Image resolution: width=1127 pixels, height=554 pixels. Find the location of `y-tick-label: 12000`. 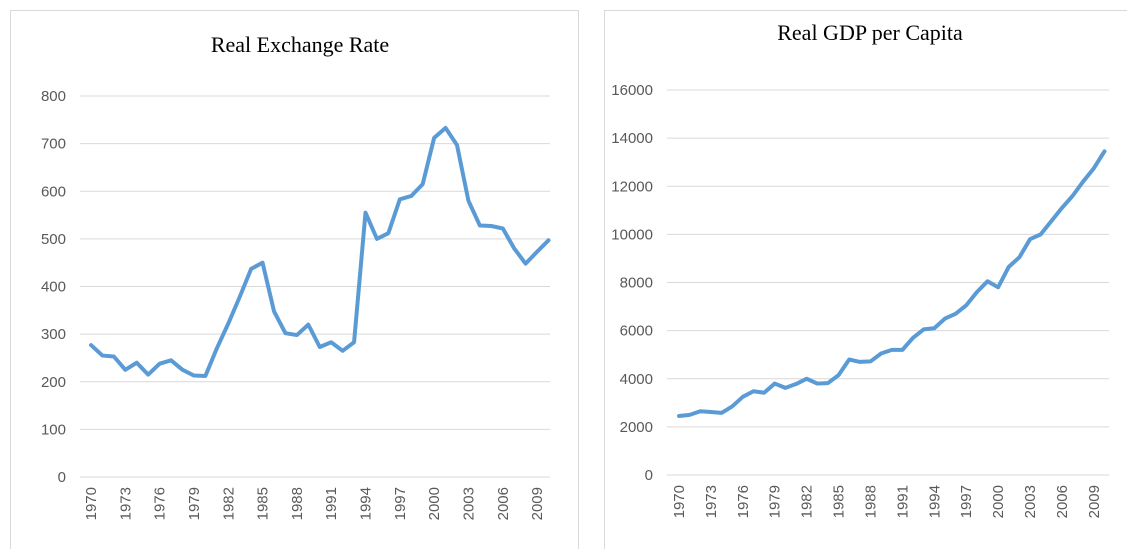

y-tick-label: 12000 is located at coordinates (632, 186).